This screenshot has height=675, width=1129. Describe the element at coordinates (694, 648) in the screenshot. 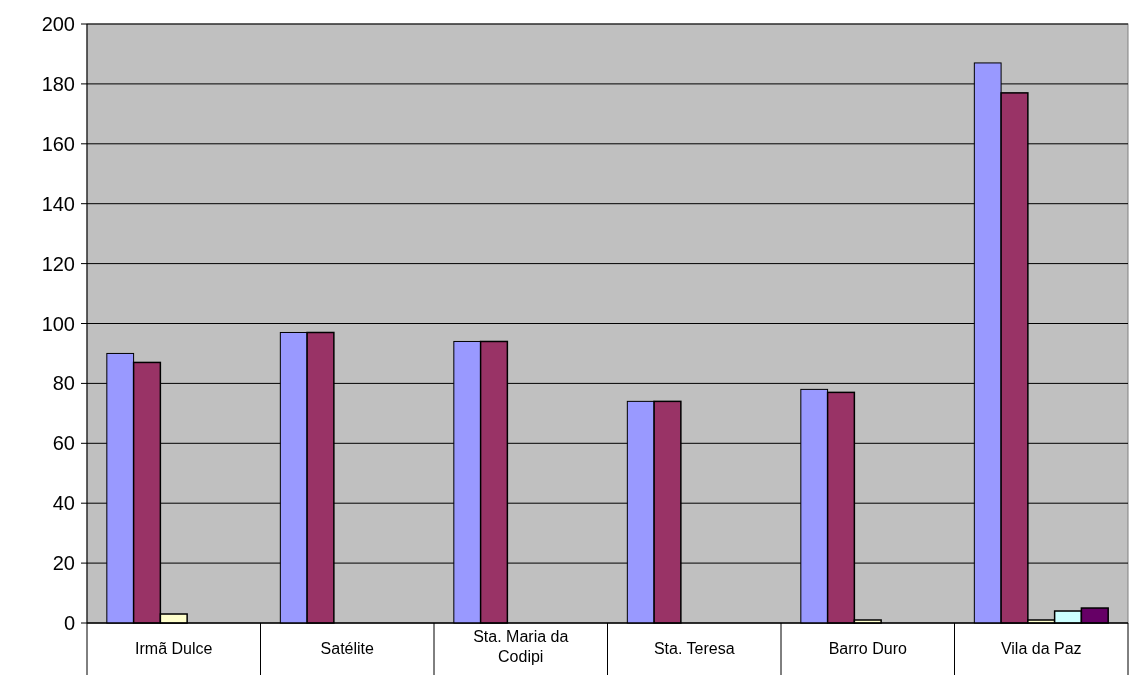

I see `x-tick-label: Sta. Teresa` at that location.